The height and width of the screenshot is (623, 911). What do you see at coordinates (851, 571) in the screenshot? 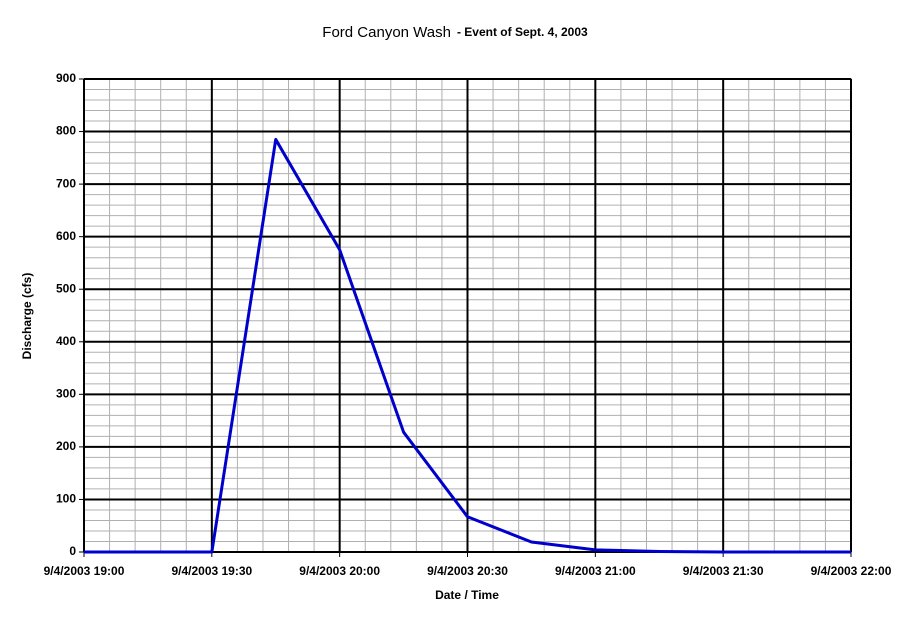
I see `x-tick-label: 9/4/2003 22:00` at bounding box center [851, 571].